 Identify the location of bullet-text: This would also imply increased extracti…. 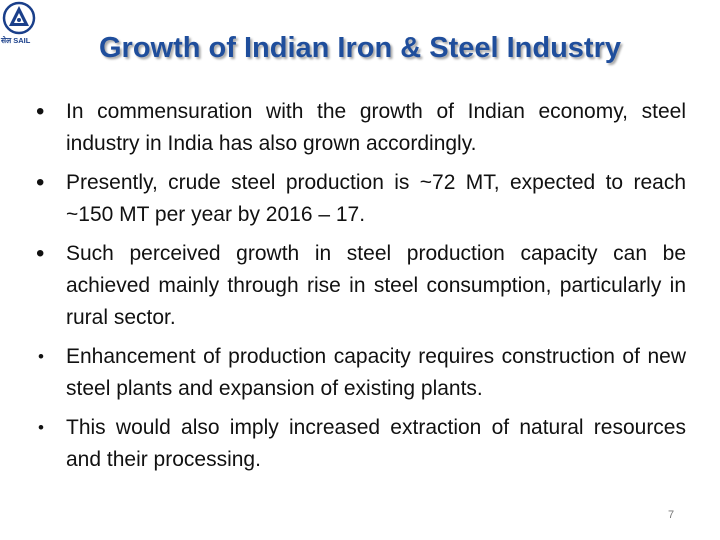
(376, 443).